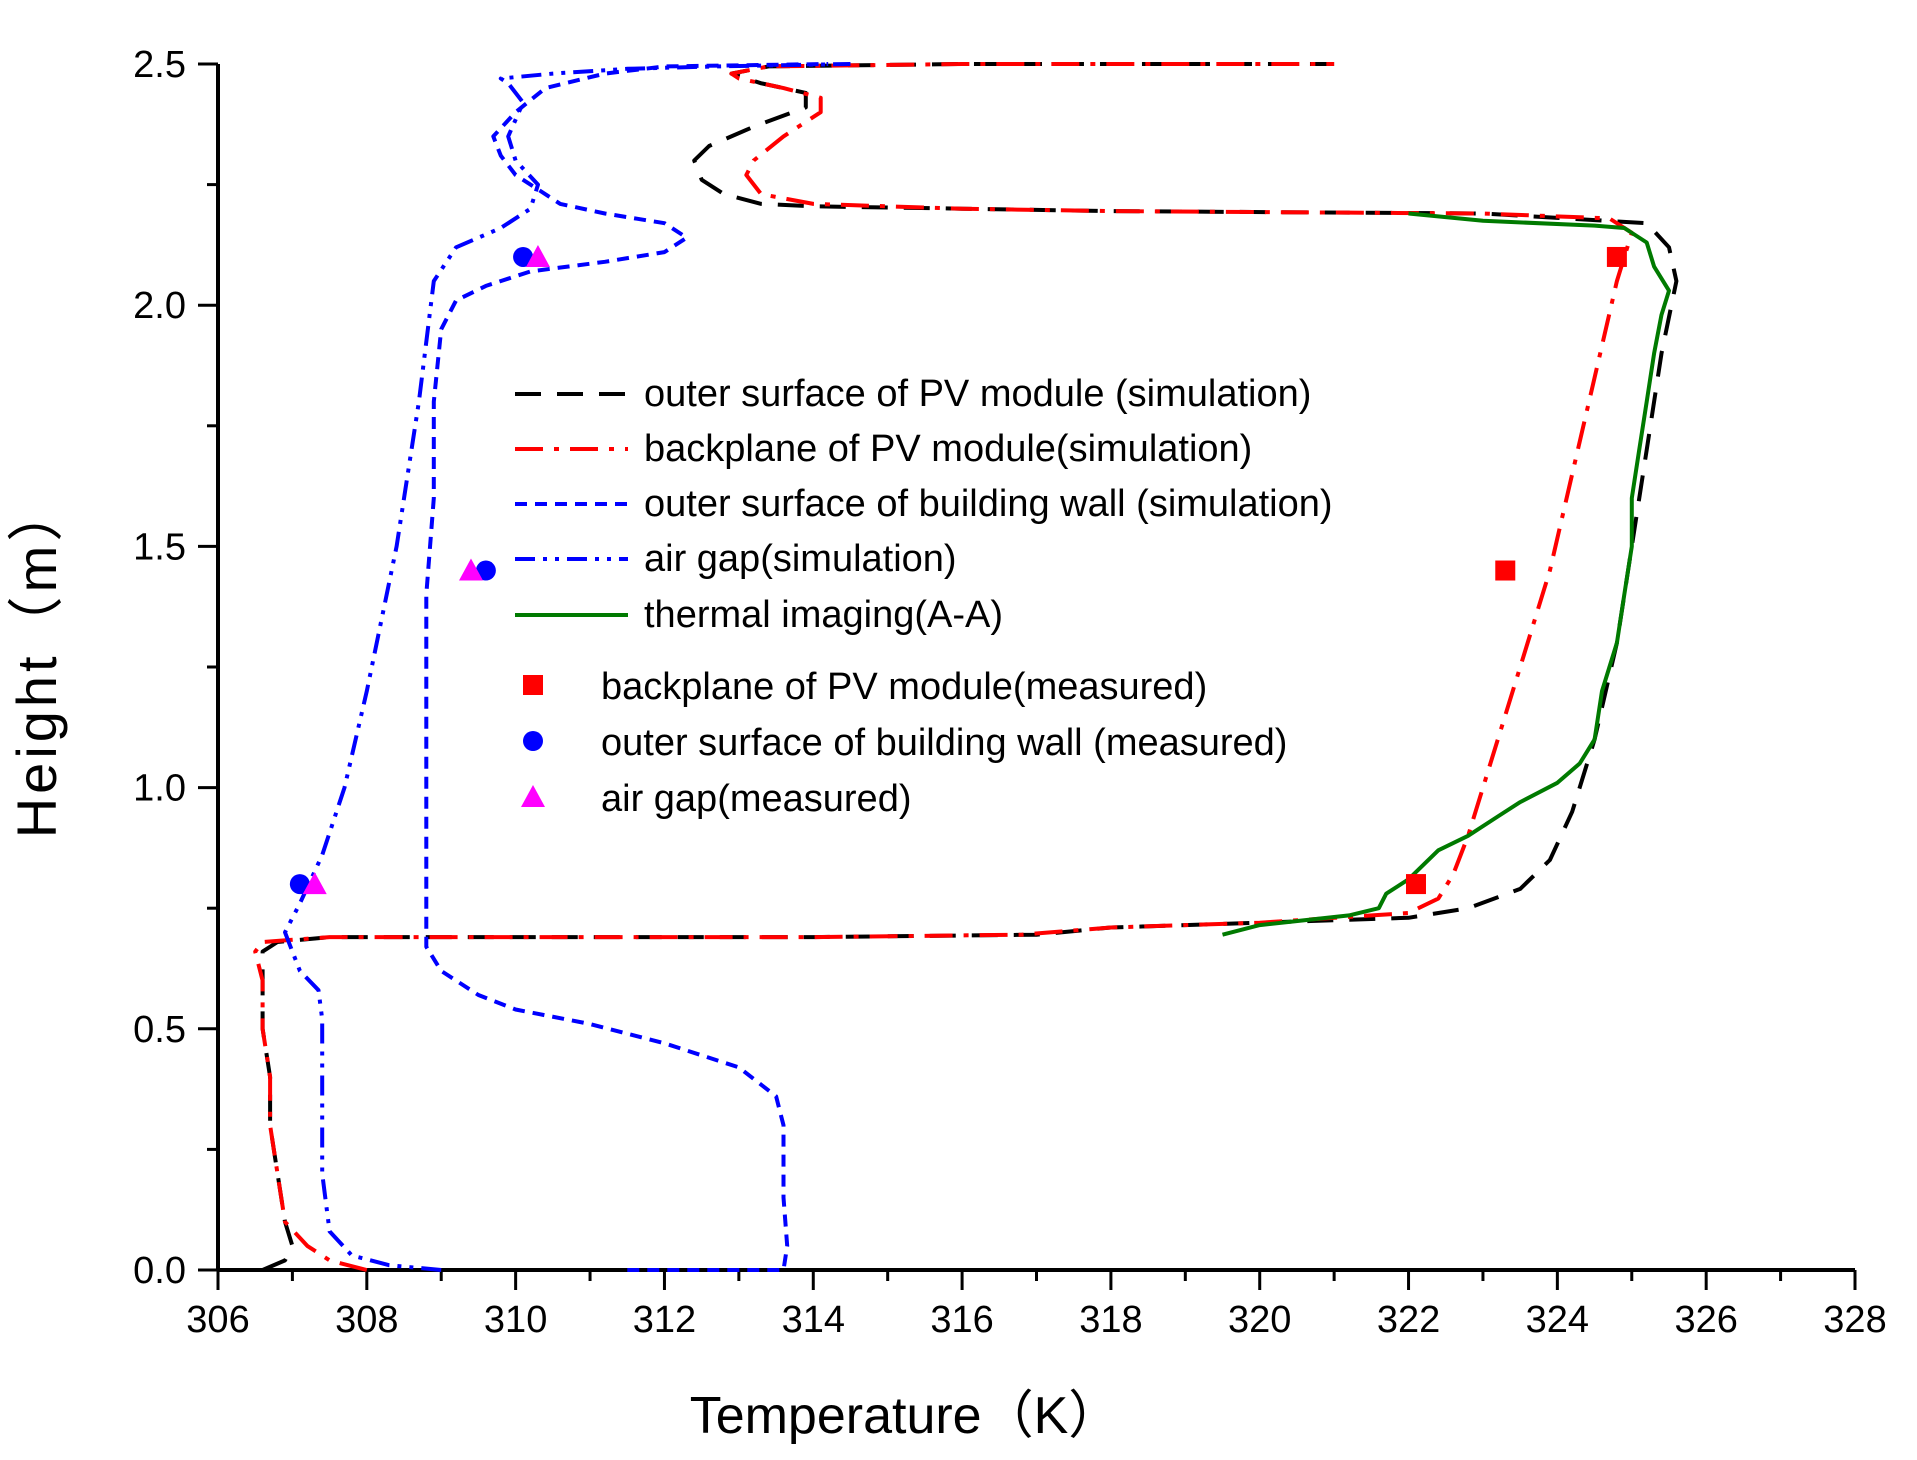 Image resolution: width=1917 pixels, height=1460 pixels. I want to click on series-line, so click(1446, 574).